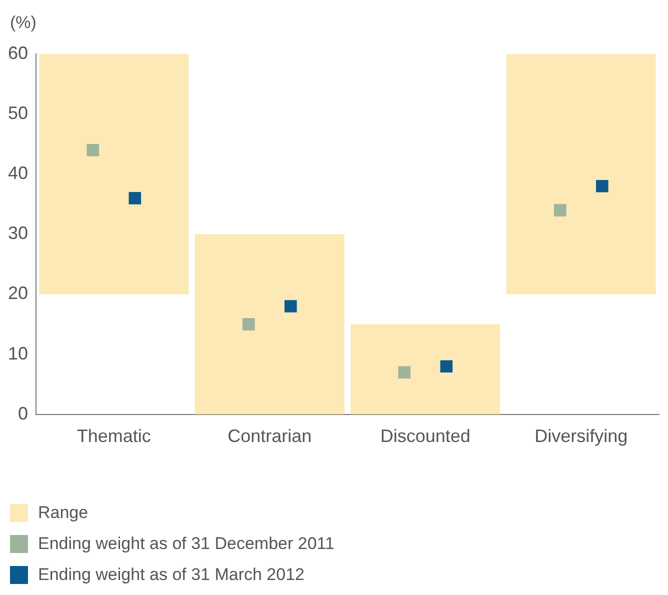  Describe the element at coordinates (270, 436) in the screenshot. I see `x-tick-label: Contrarian` at that location.